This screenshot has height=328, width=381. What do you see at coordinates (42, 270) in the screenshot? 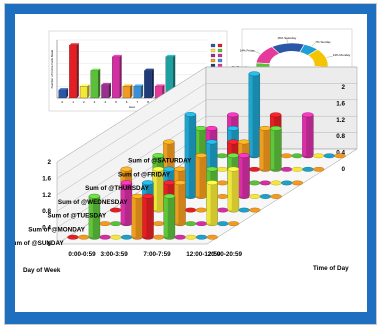
I see `y-axis-title: Day of Week` at bounding box center [42, 270].